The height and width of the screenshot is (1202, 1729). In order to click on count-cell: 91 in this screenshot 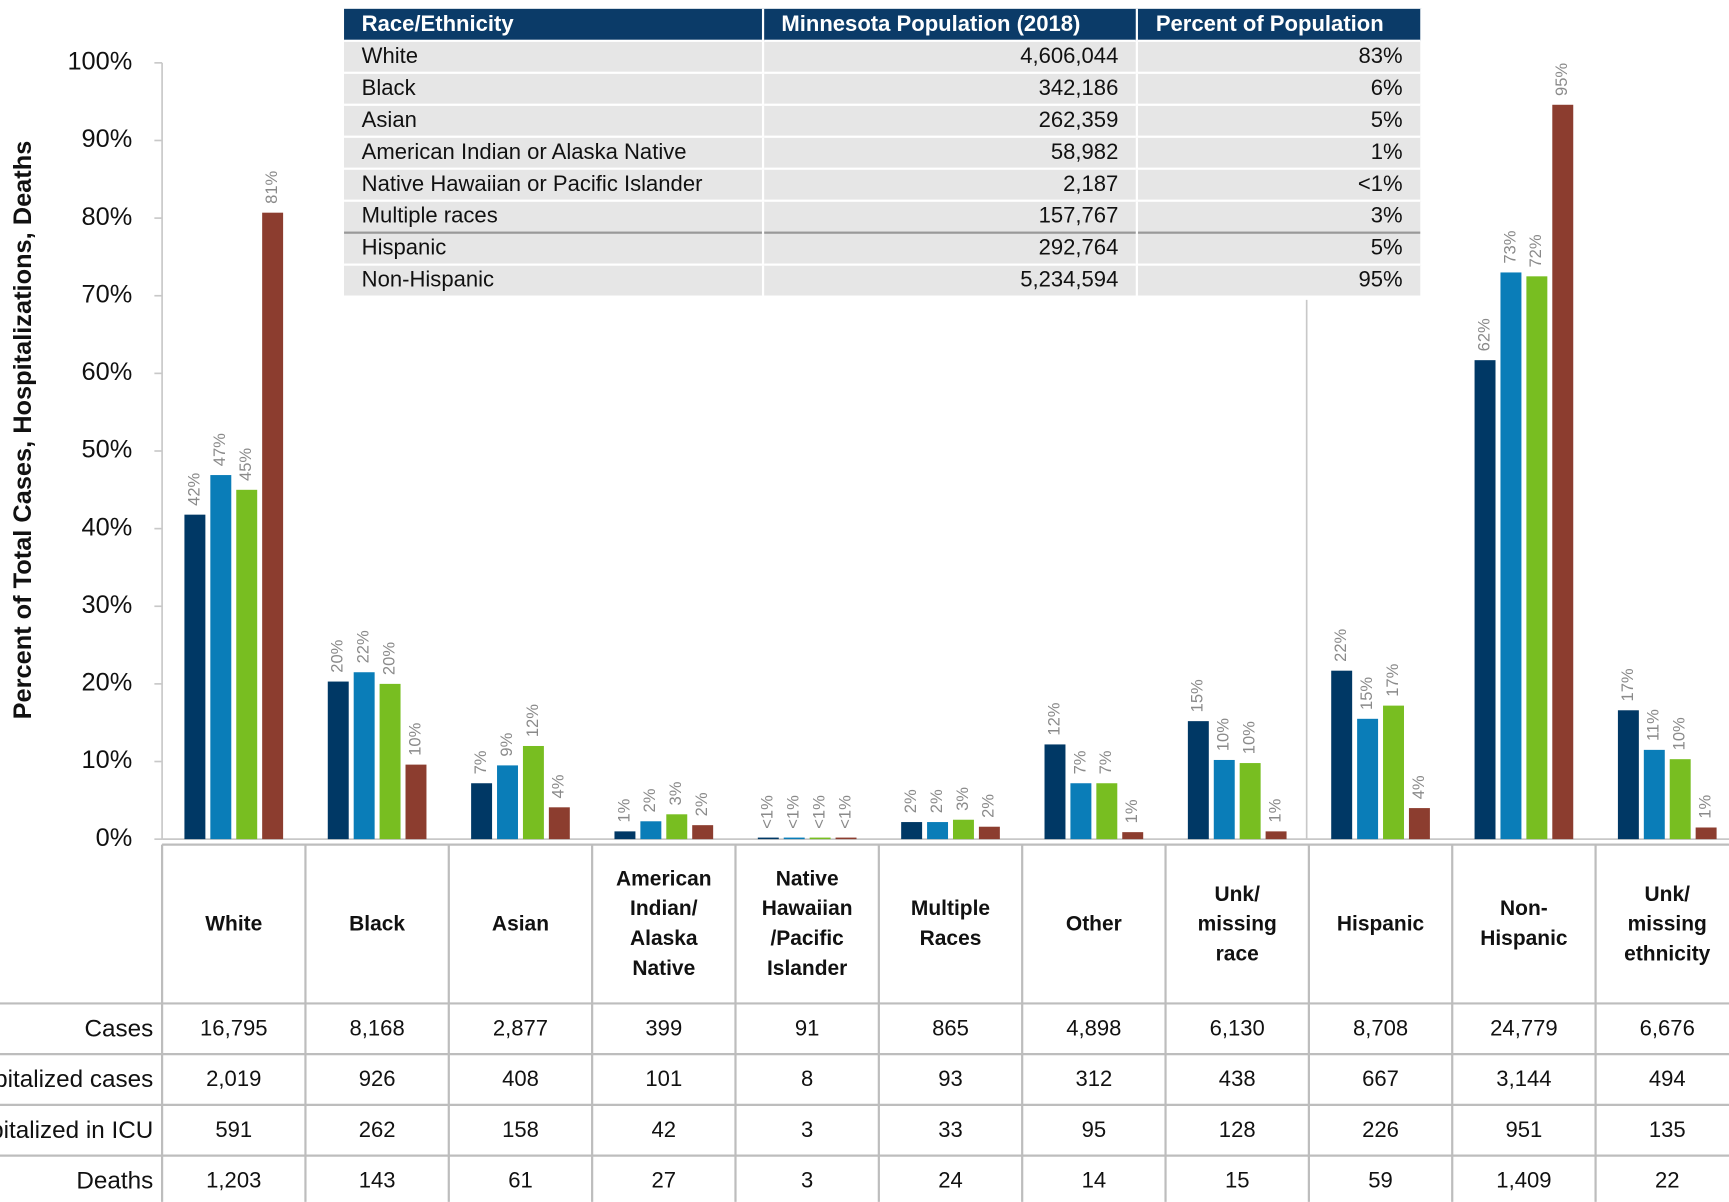, I will do `click(807, 1028)`.